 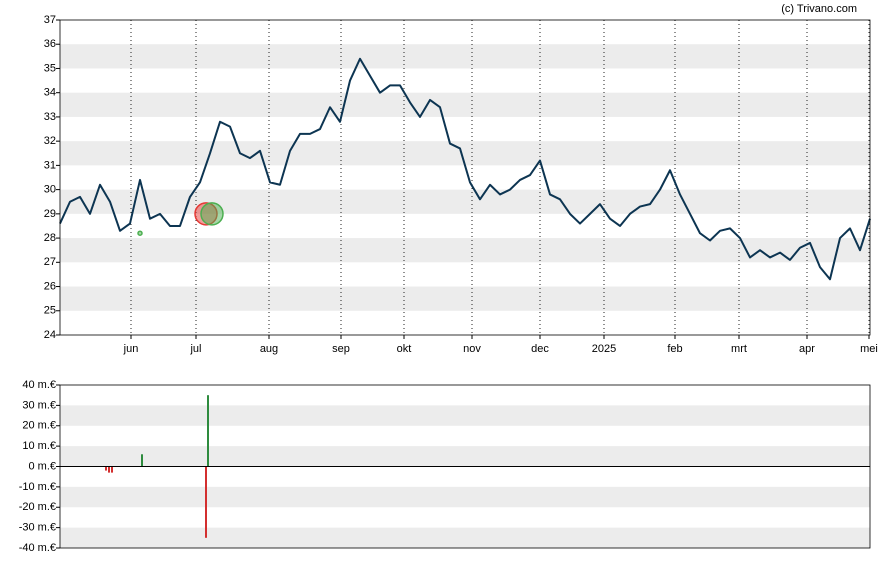 What do you see at coordinates (540, 349) in the screenshot?
I see `x-tick-label: dec` at bounding box center [540, 349].